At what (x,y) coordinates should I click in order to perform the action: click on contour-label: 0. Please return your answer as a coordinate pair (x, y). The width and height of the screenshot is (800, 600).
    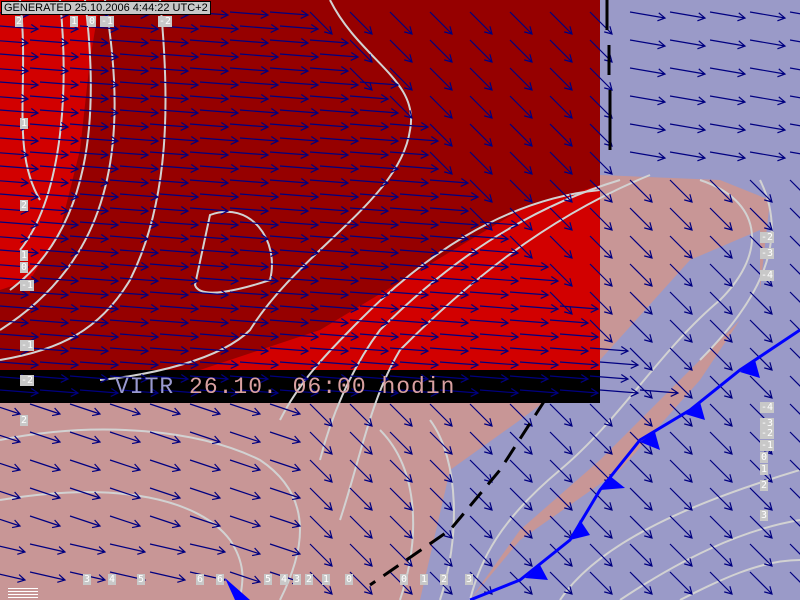
    Looking at the image, I should click on (349, 579).